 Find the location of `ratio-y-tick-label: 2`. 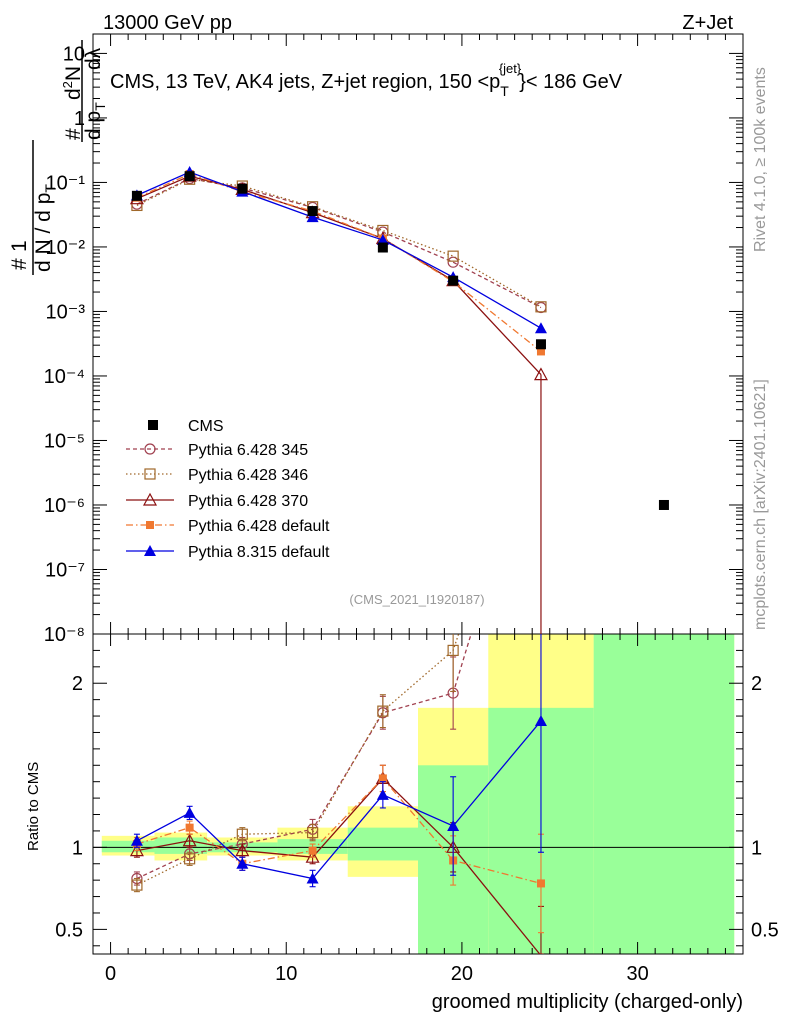

ratio-y-tick-label: 2 is located at coordinates (77, 684).